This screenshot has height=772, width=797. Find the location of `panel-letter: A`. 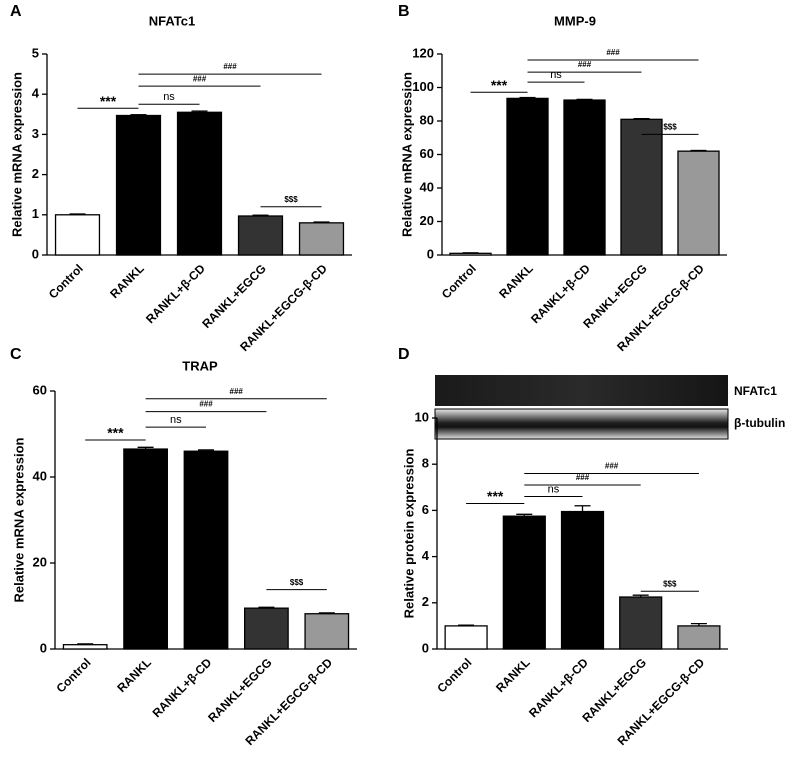

panel-letter: A is located at coordinates (16, 11).